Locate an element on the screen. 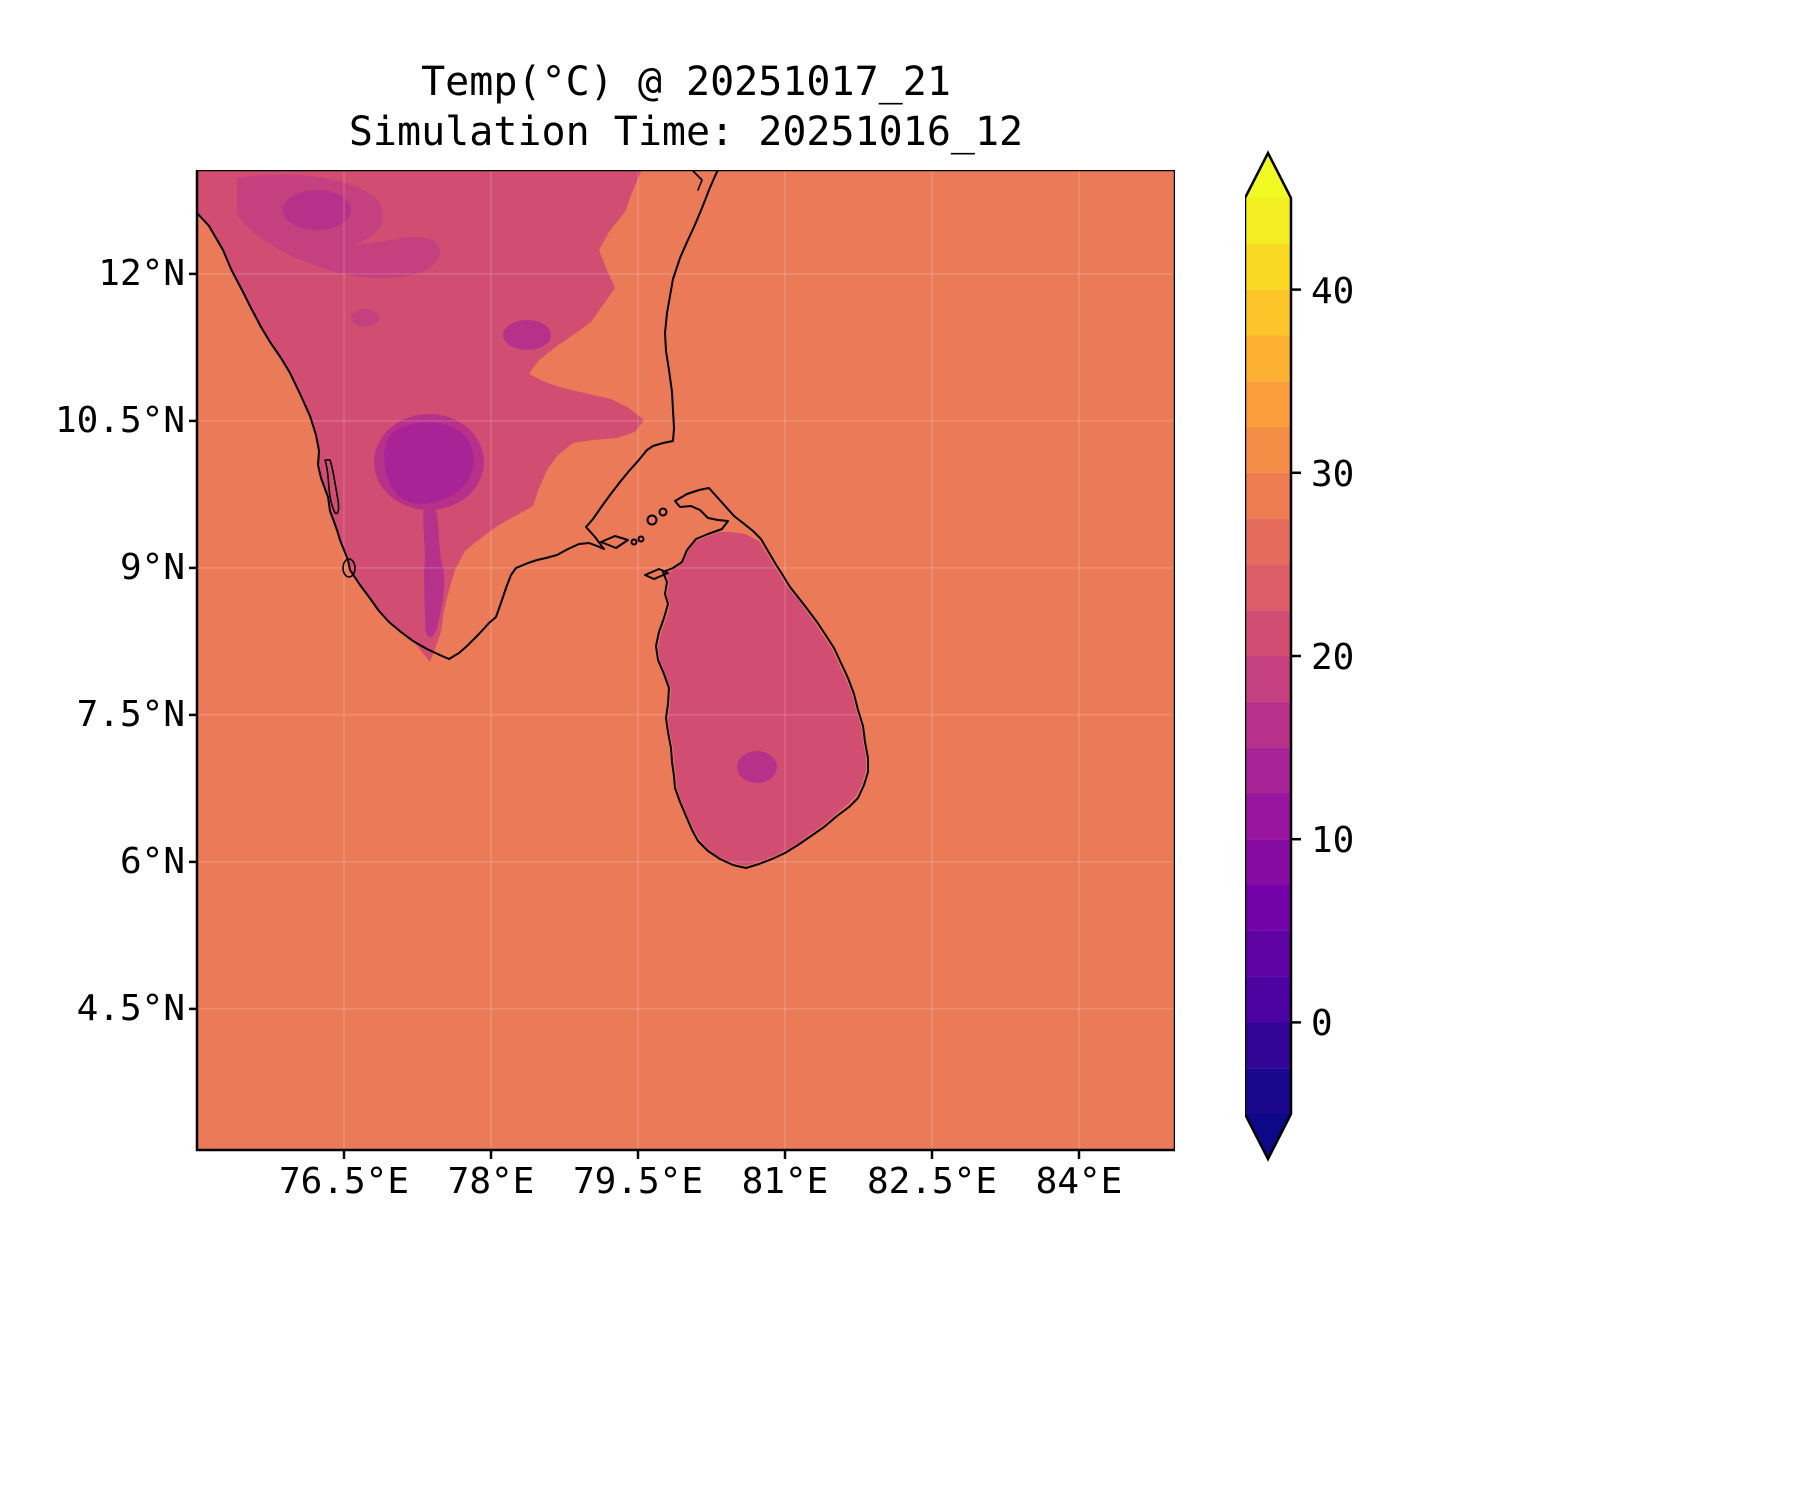  cbar-tick-10: 10 is located at coordinates (1332, 840).